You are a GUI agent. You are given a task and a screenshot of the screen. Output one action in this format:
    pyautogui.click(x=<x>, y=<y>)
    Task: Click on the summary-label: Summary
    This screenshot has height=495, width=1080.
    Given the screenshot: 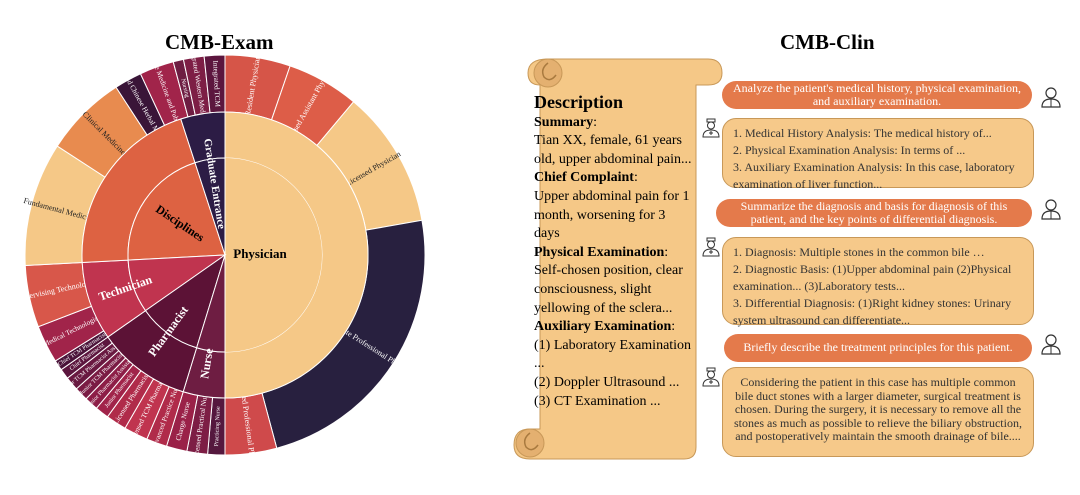 What is the action you would take?
    pyautogui.click(x=564, y=122)
    